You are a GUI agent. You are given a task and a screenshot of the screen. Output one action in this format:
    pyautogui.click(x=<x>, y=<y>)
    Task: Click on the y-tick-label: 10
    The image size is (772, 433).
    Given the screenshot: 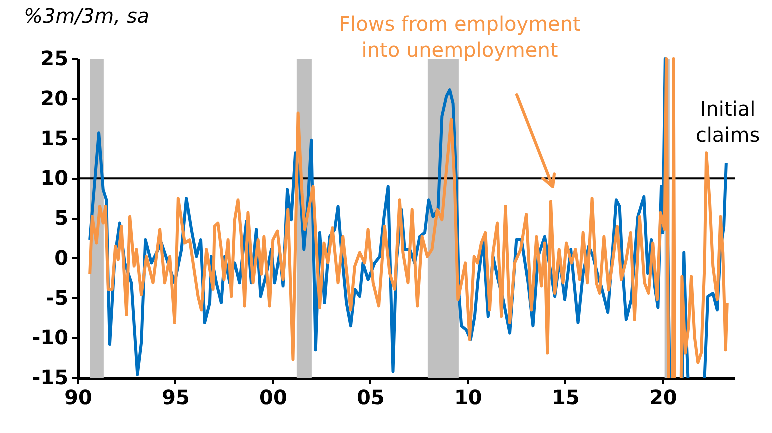 What is the action you would take?
    pyautogui.click(x=54, y=178)
    